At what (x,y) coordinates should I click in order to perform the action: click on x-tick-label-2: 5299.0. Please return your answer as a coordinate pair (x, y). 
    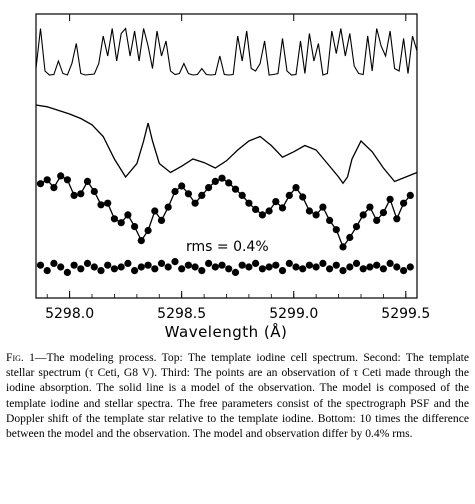
    Looking at the image, I should click on (293, 314).